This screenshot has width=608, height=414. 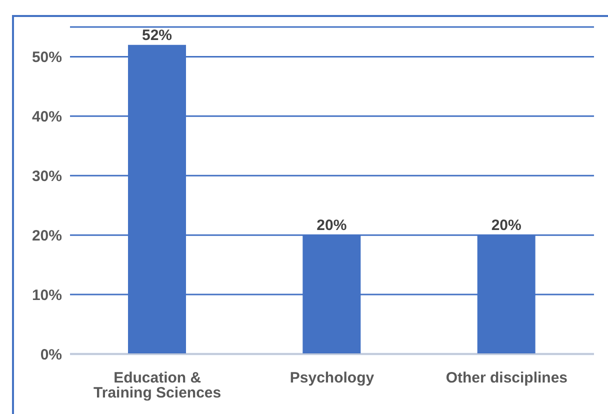 I want to click on y-tick-label: 20%, so click(x=47, y=235).